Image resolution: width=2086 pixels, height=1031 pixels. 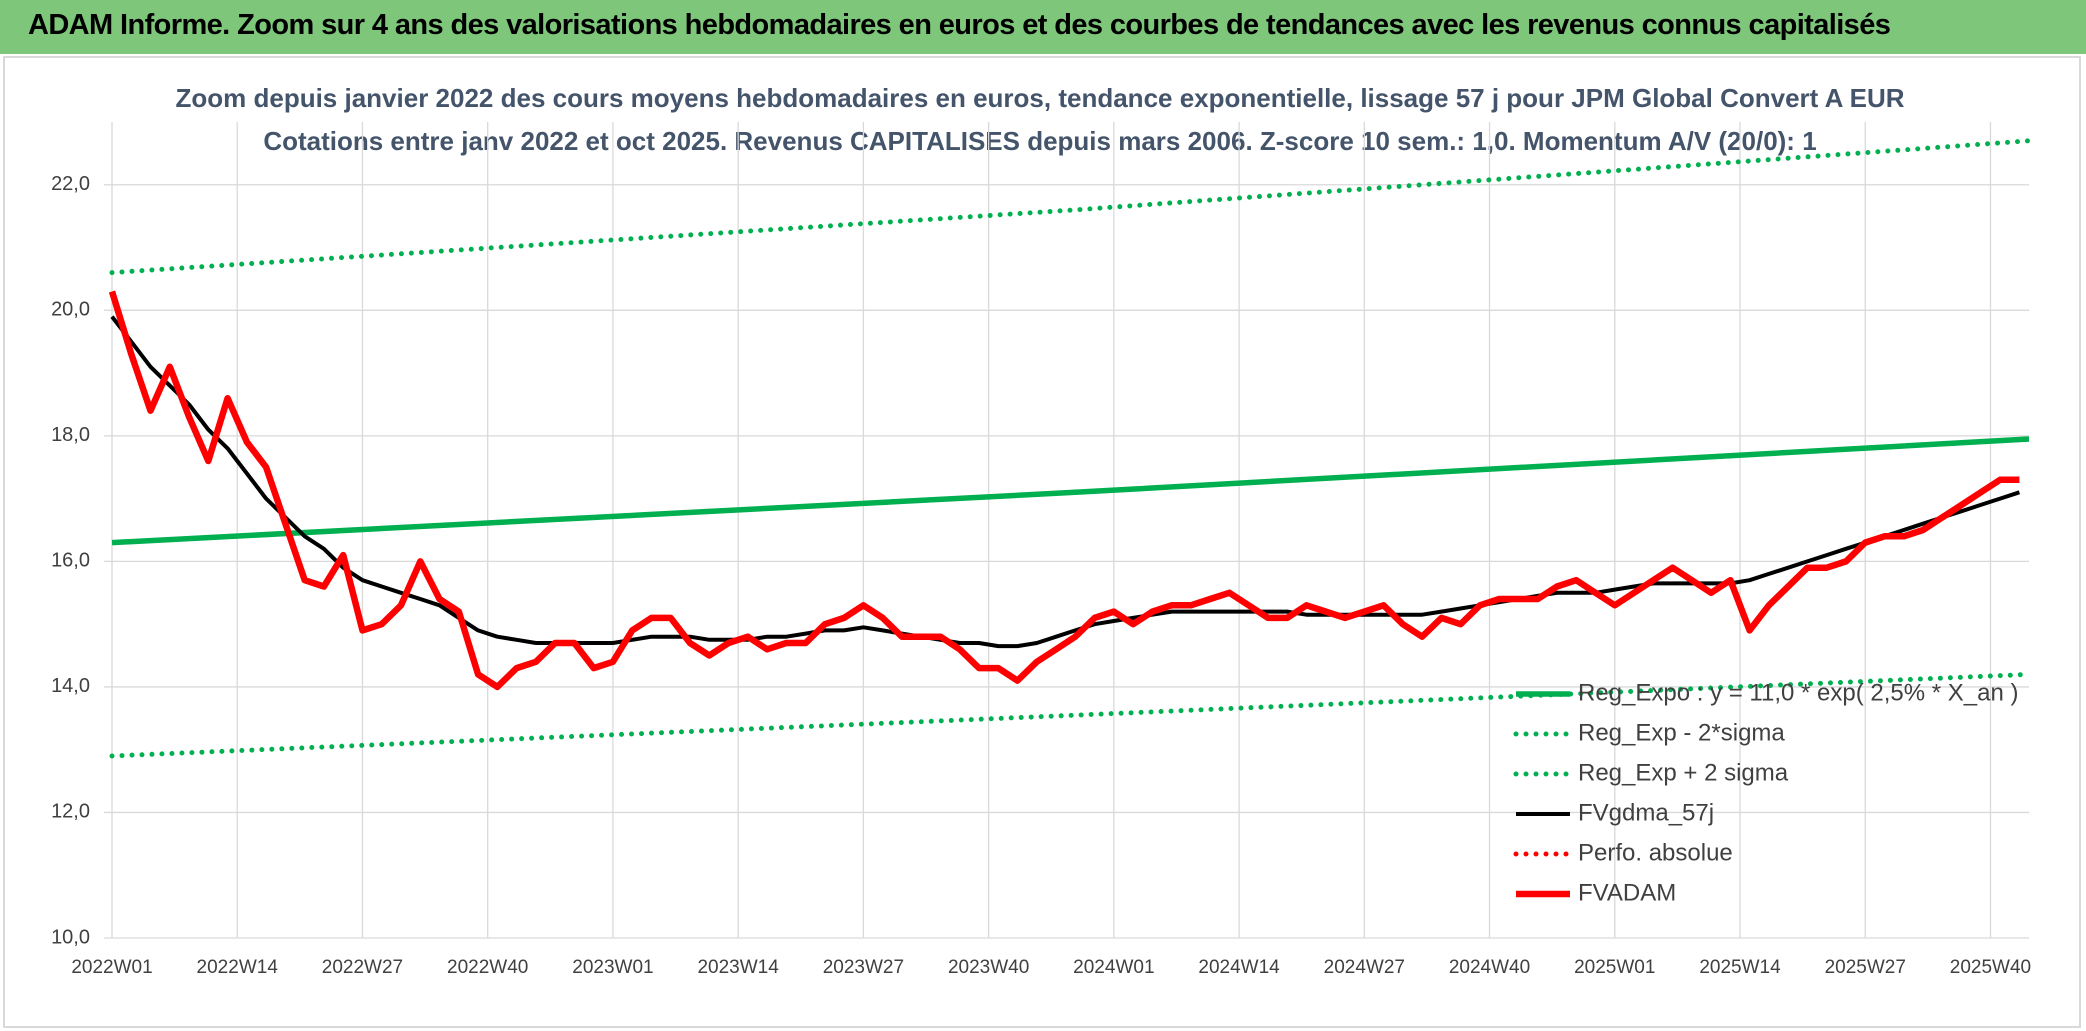 What do you see at coordinates (1489, 967) in the screenshot?
I see `x-tick-label: 2024W40` at bounding box center [1489, 967].